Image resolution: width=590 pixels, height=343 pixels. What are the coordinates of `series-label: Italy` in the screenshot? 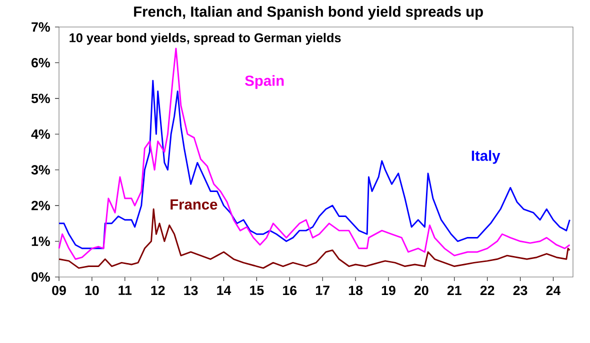 It's located at (486, 157).